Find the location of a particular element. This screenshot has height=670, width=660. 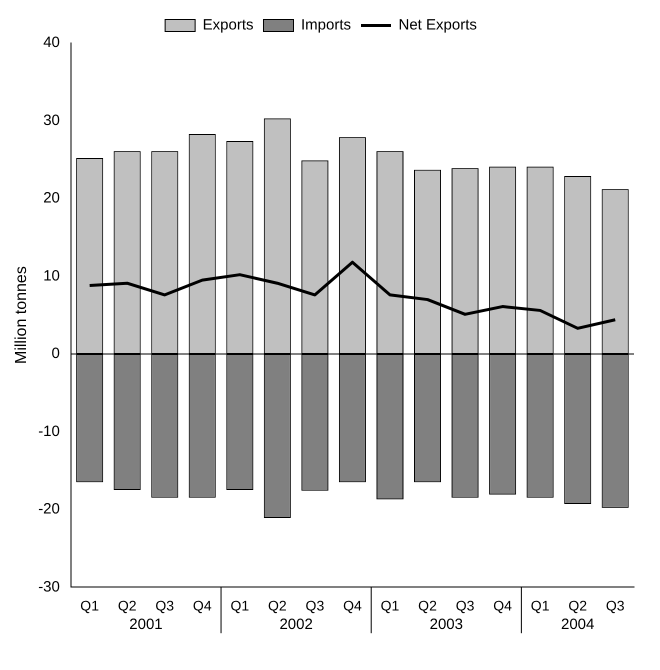

y-tick-label: 30 is located at coordinates (51, 120).